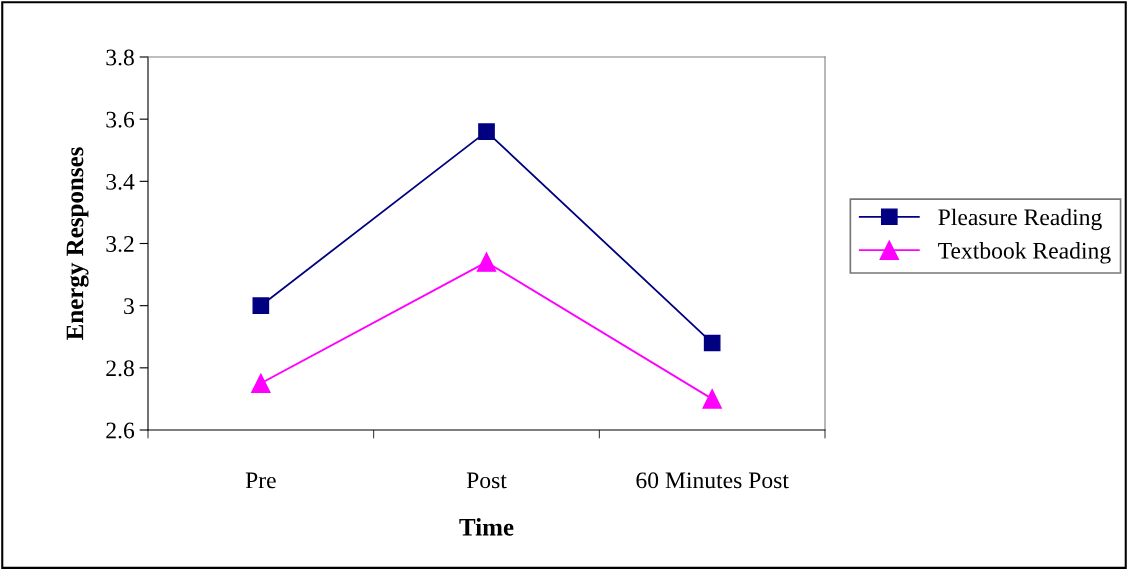 The image size is (1128, 569). Describe the element at coordinates (120, 368) in the screenshot. I see `y-tick-label: 2.8` at that location.